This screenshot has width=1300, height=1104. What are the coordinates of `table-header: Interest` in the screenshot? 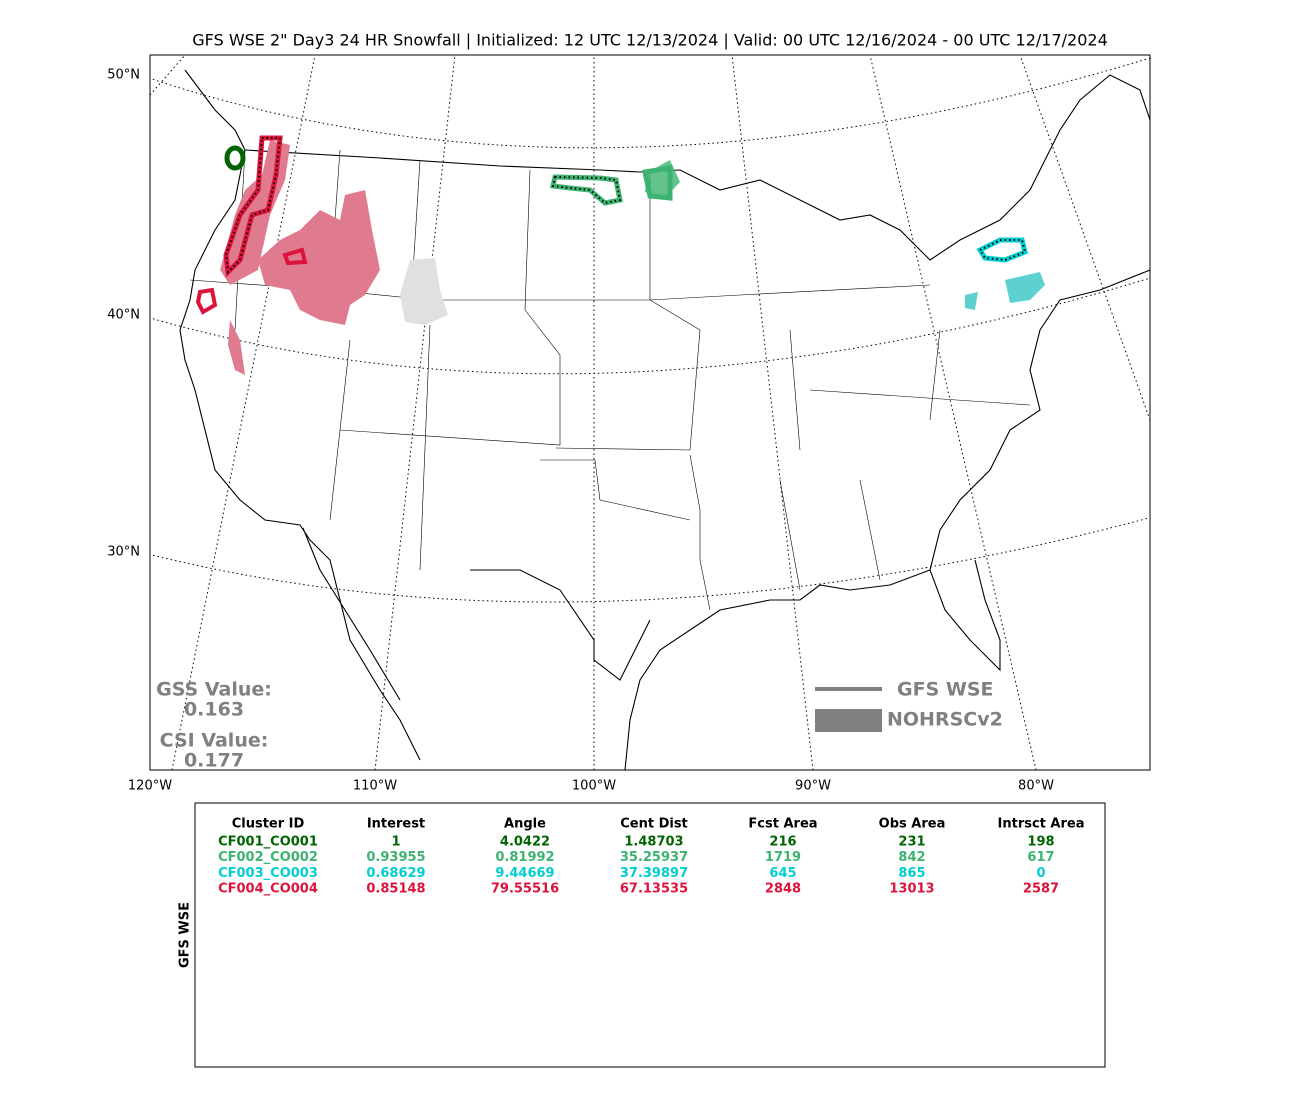 It's located at (396, 824).